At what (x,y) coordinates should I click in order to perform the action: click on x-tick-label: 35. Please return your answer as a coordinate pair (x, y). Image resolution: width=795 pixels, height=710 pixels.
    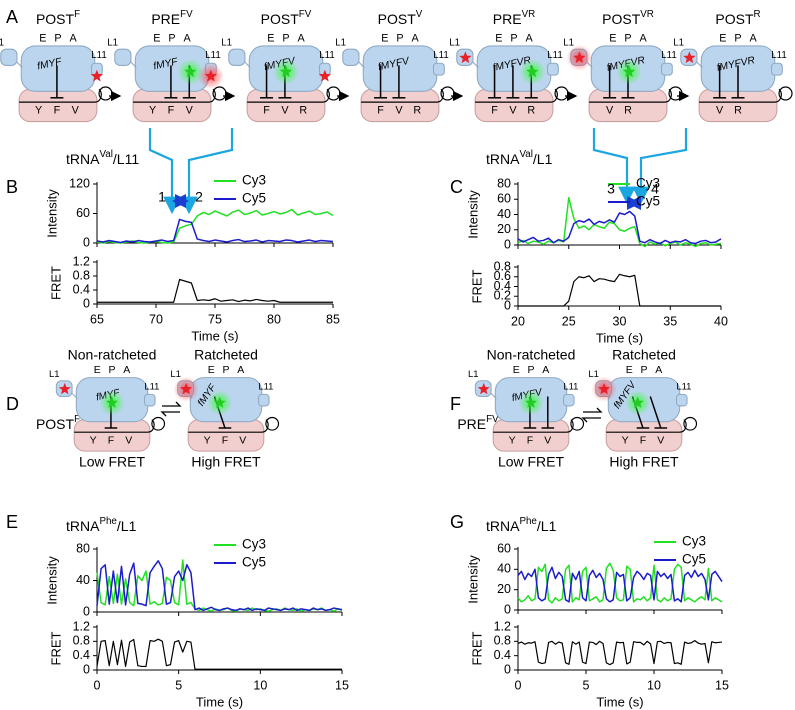
    Looking at the image, I should click on (670, 321).